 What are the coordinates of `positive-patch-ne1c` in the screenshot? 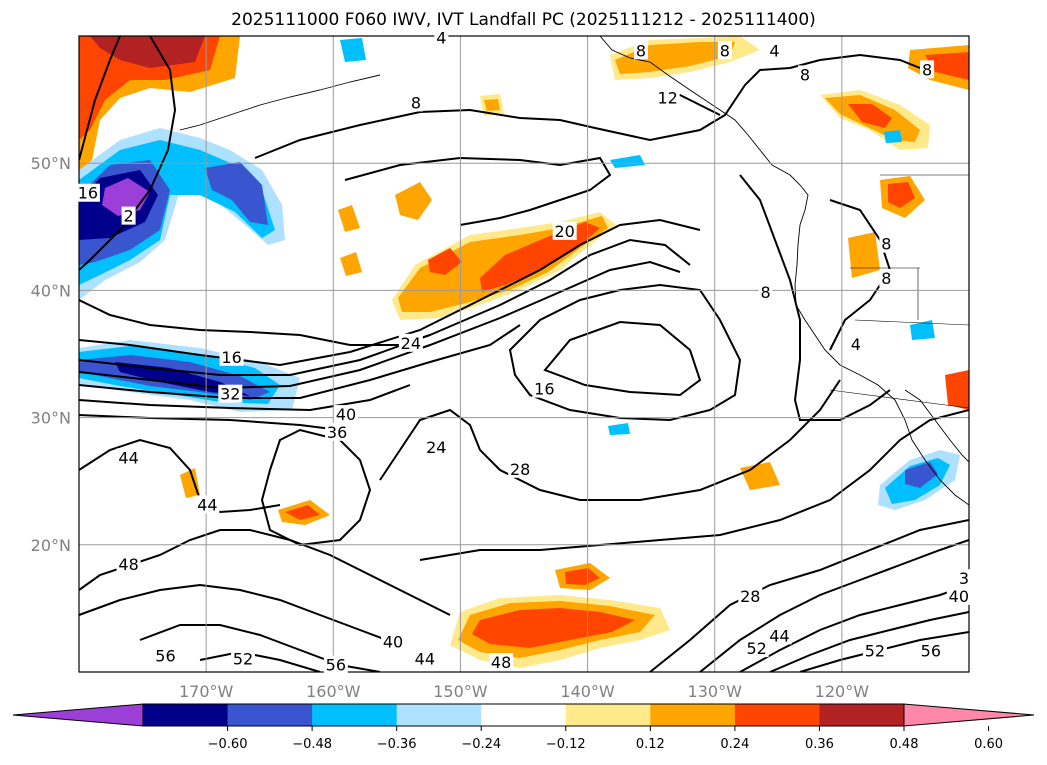 It's located at (870, 116).